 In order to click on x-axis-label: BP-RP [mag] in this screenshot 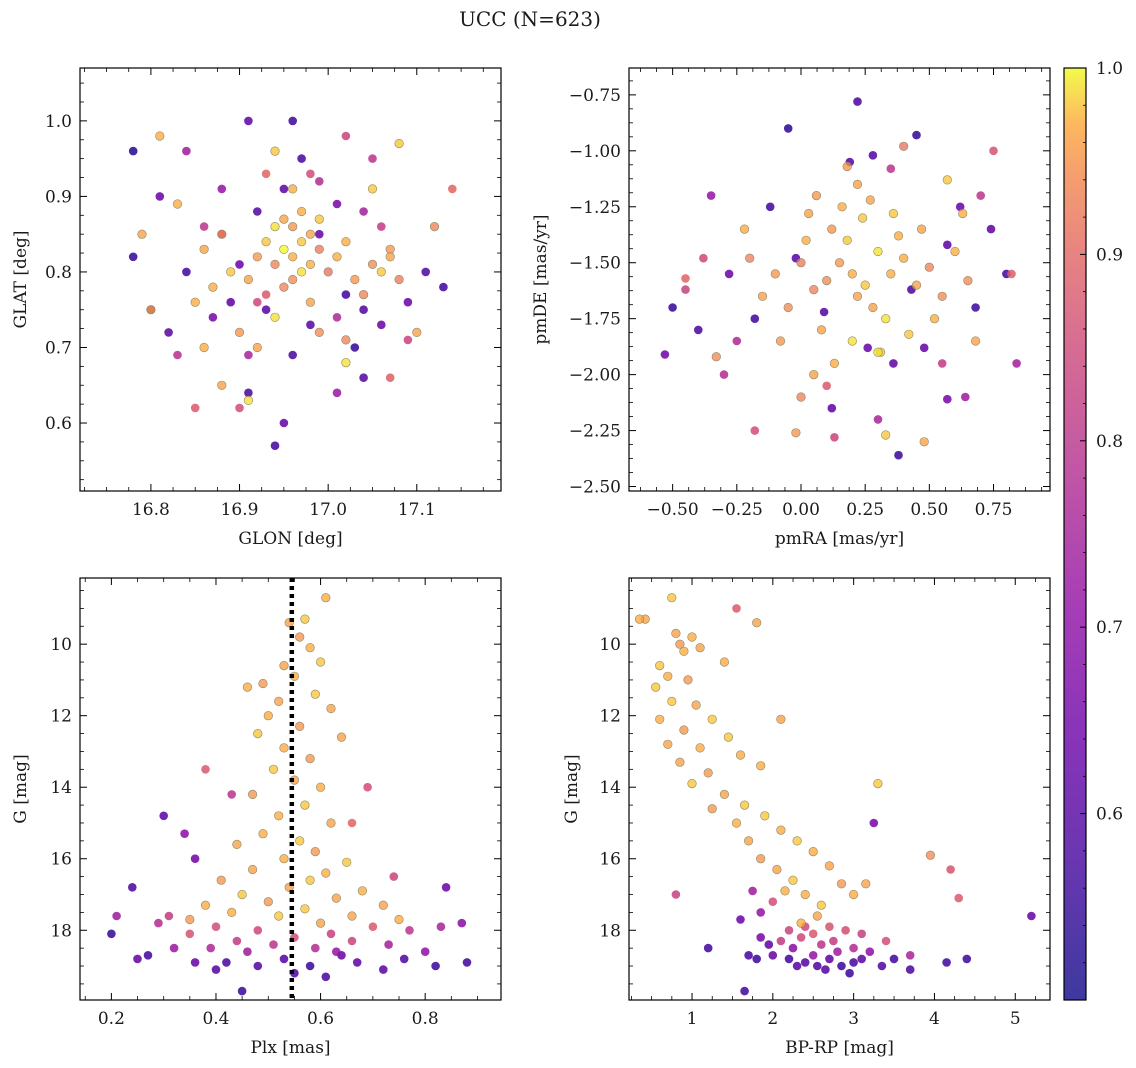, I will do `click(839, 1048)`.